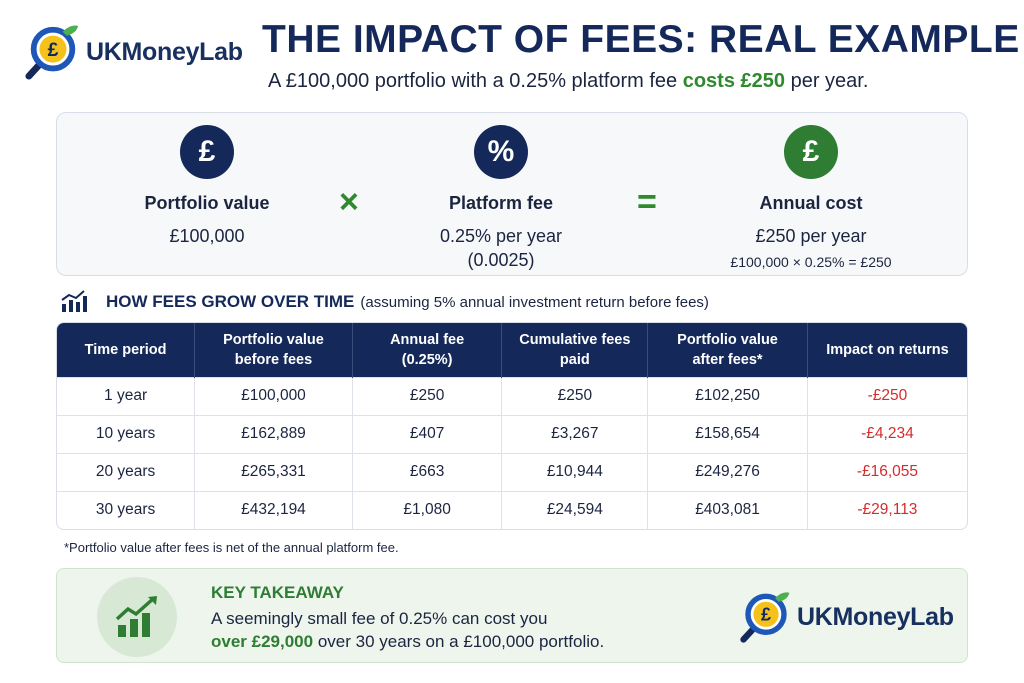 This screenshot has width=1024, height=683. Describe the element at coordinates (887, 350) in the screenshot. I see `column-header: Impact on returns` at that location.